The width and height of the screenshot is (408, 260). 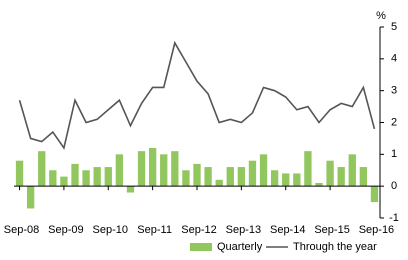 I want to click on y-tick-label: 1, so click(x=394, y=154).